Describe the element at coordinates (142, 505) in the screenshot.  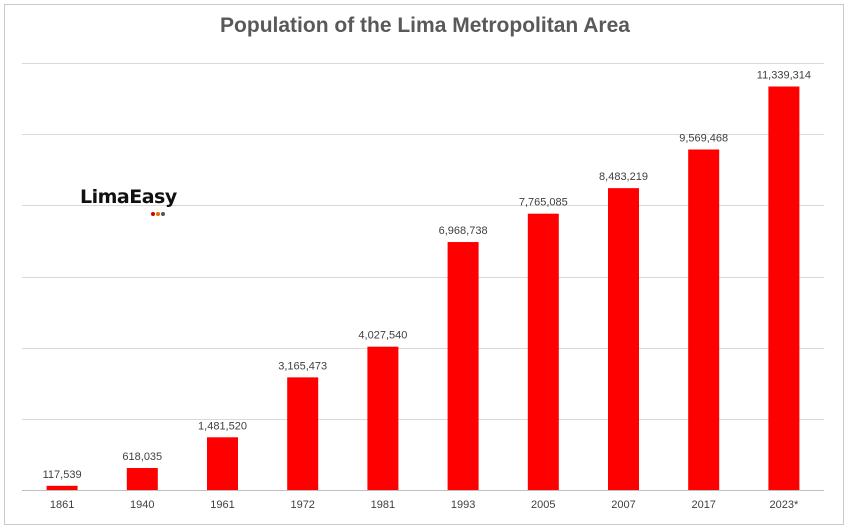
I see `x-tick-label: 1940` at that location.